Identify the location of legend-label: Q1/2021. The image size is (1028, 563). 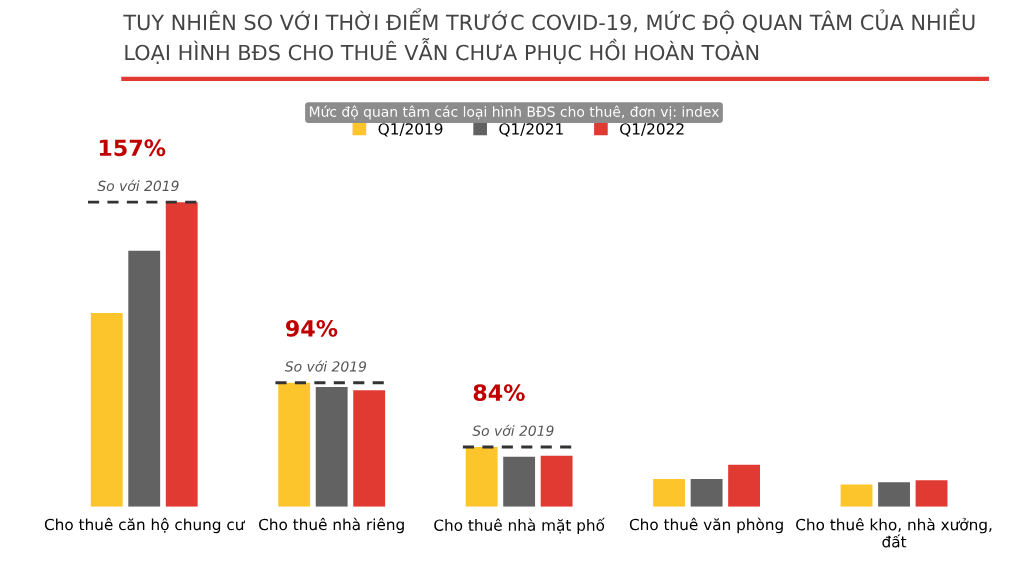
(531, 130).